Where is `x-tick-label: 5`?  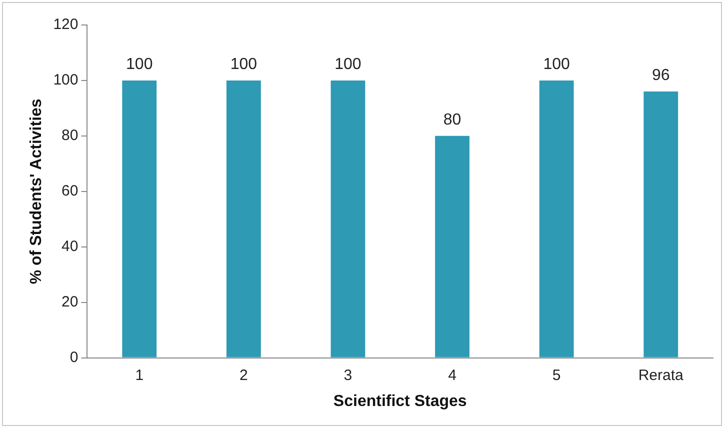 x-tick-label: 5 is located at coordinates (556, 375).